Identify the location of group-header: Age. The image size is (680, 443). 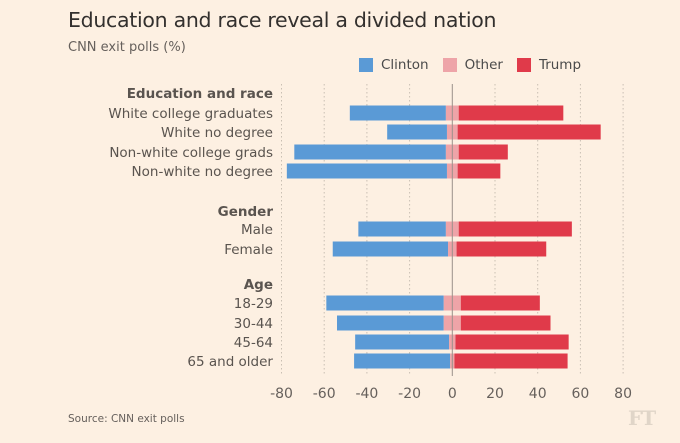
(258, 285).